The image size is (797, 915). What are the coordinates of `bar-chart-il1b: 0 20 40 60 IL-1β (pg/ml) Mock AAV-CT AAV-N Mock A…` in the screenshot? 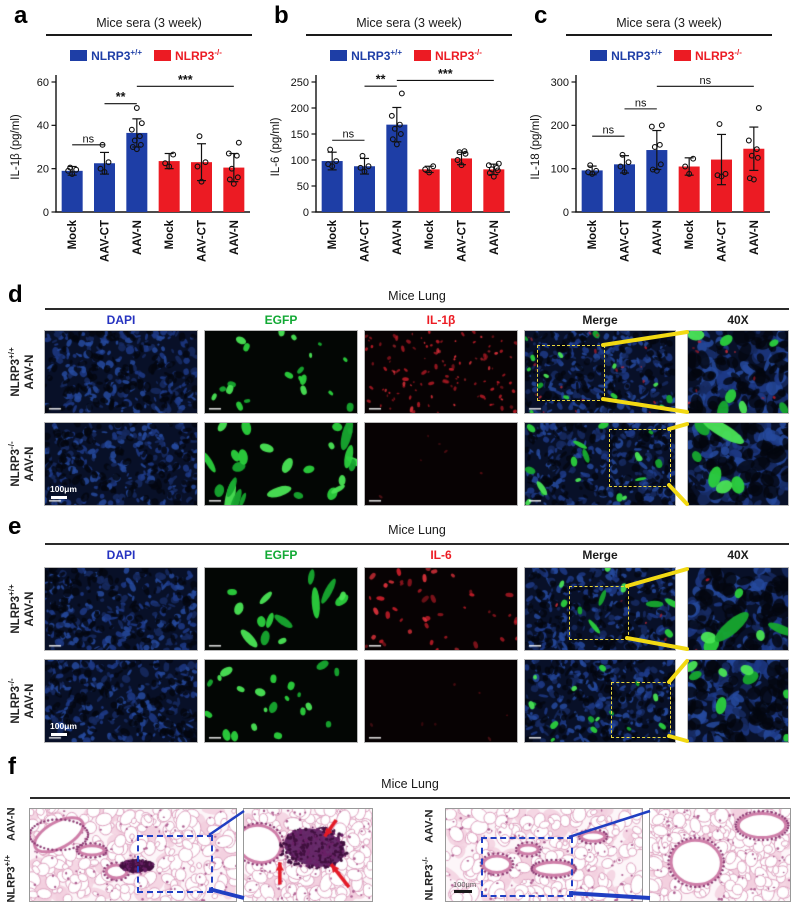 It's located at (132, 170).